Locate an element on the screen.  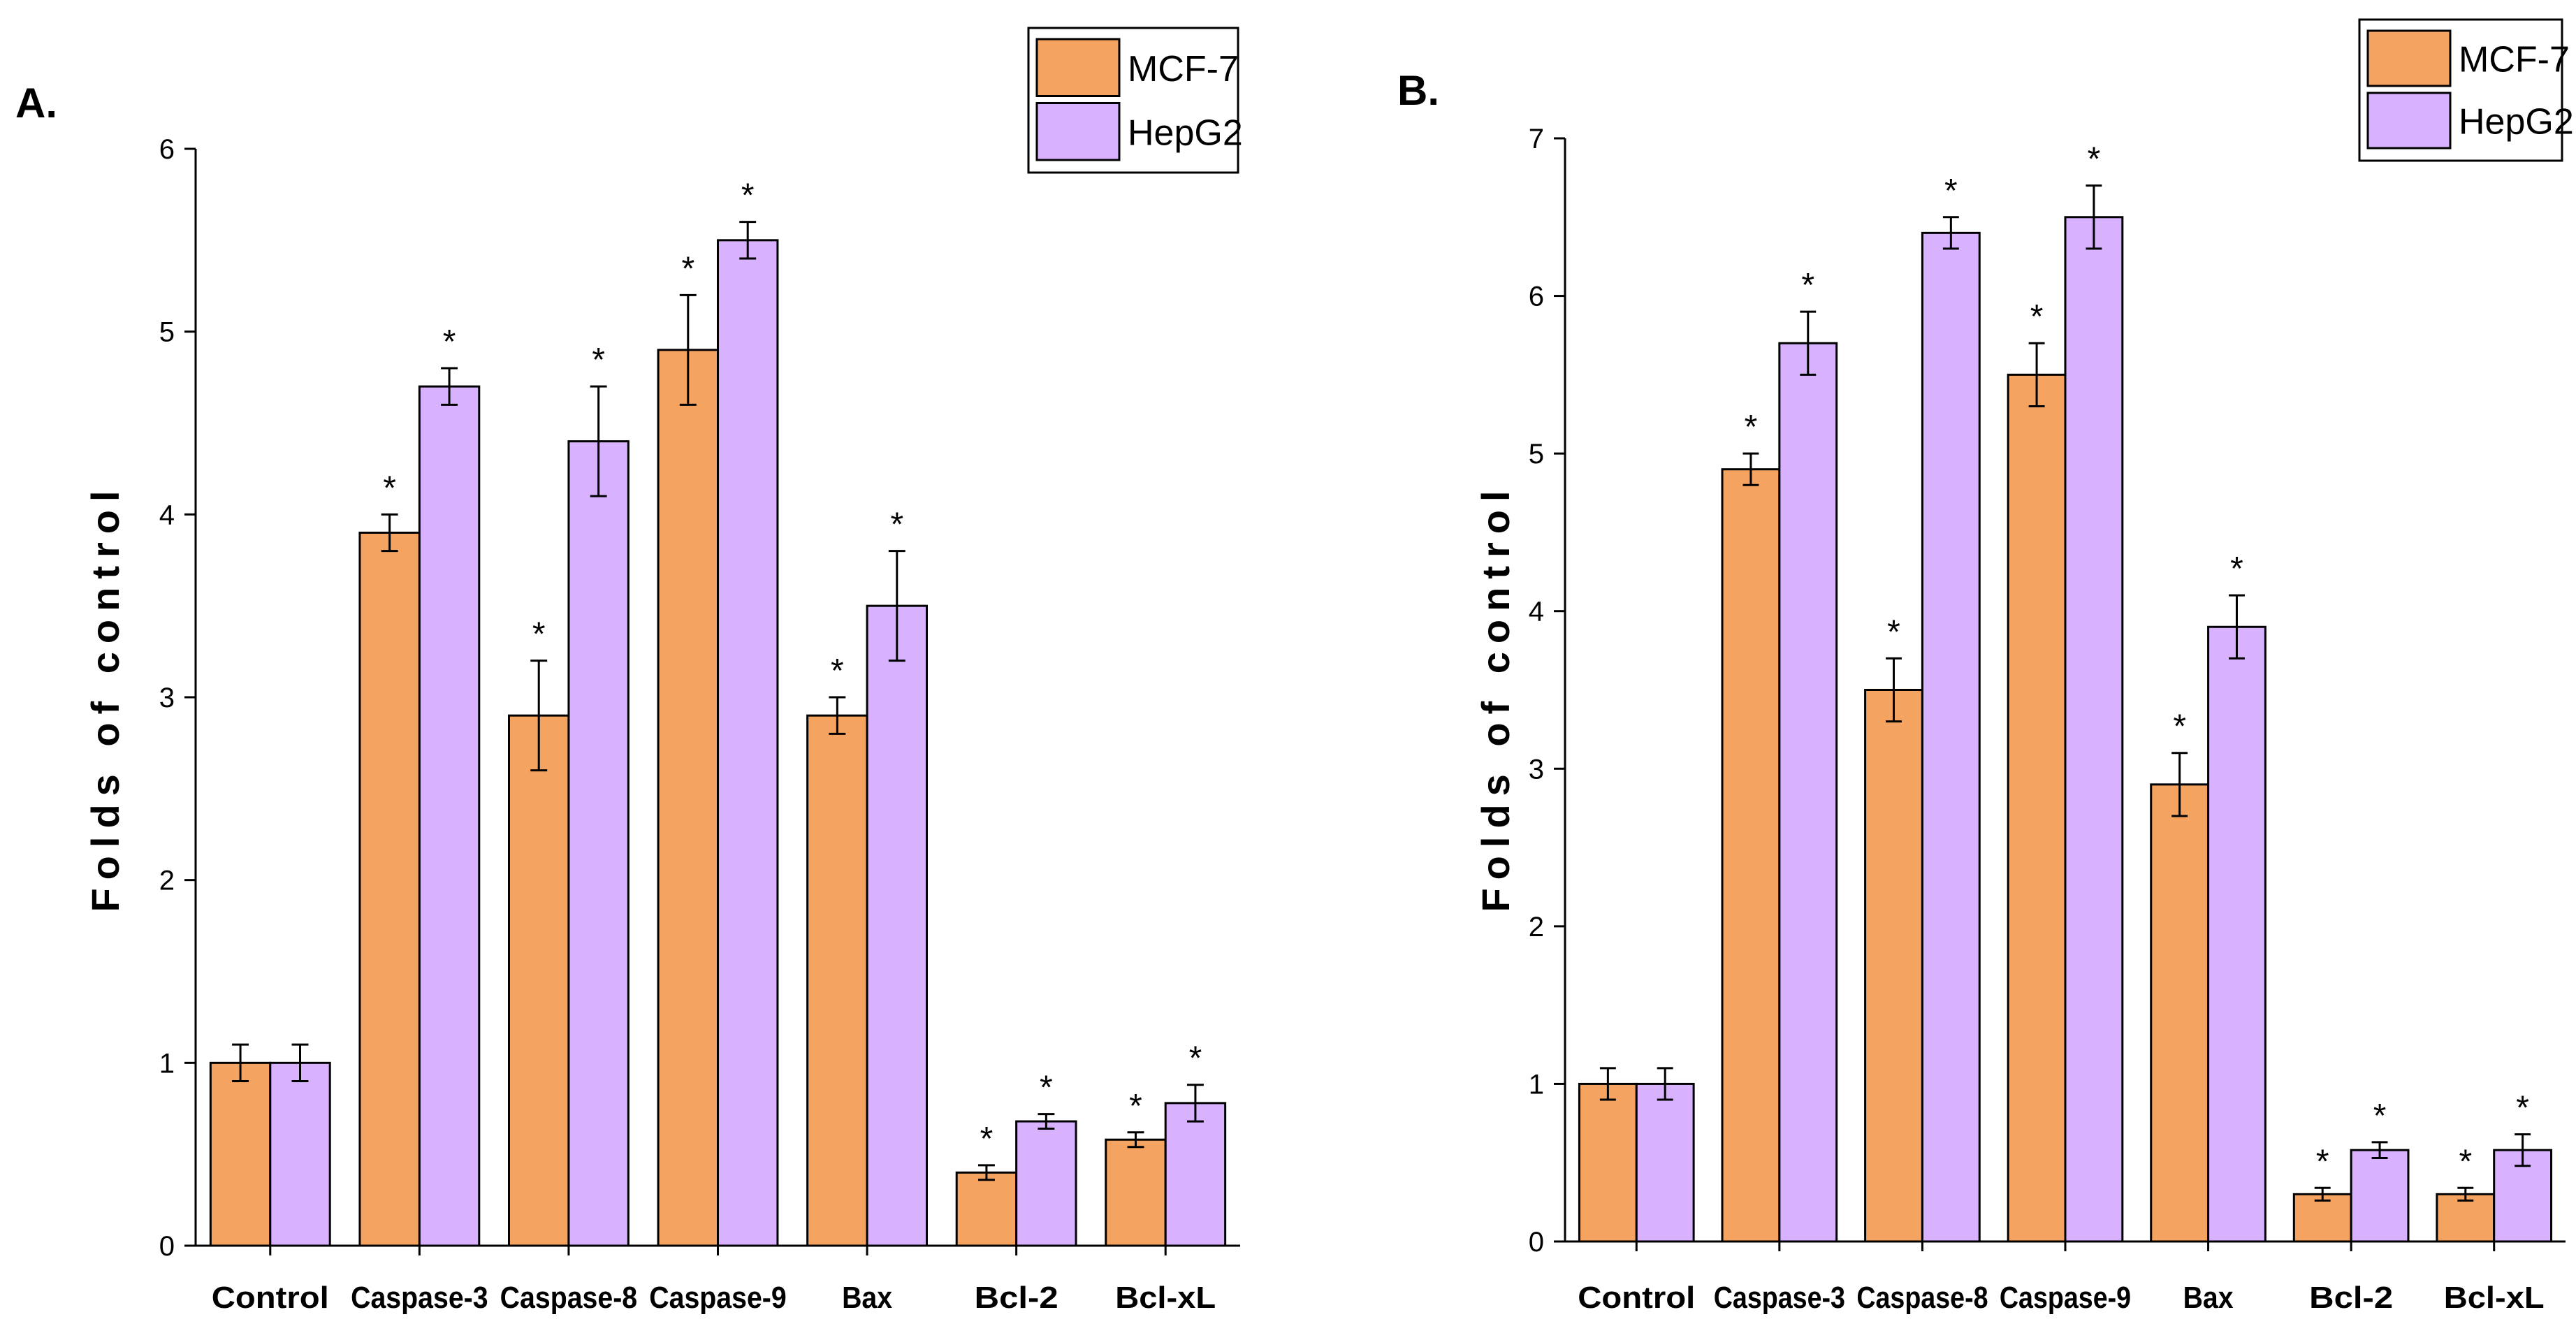
bar-mcf7-bcl2 is located at coordinates (986, 1209).